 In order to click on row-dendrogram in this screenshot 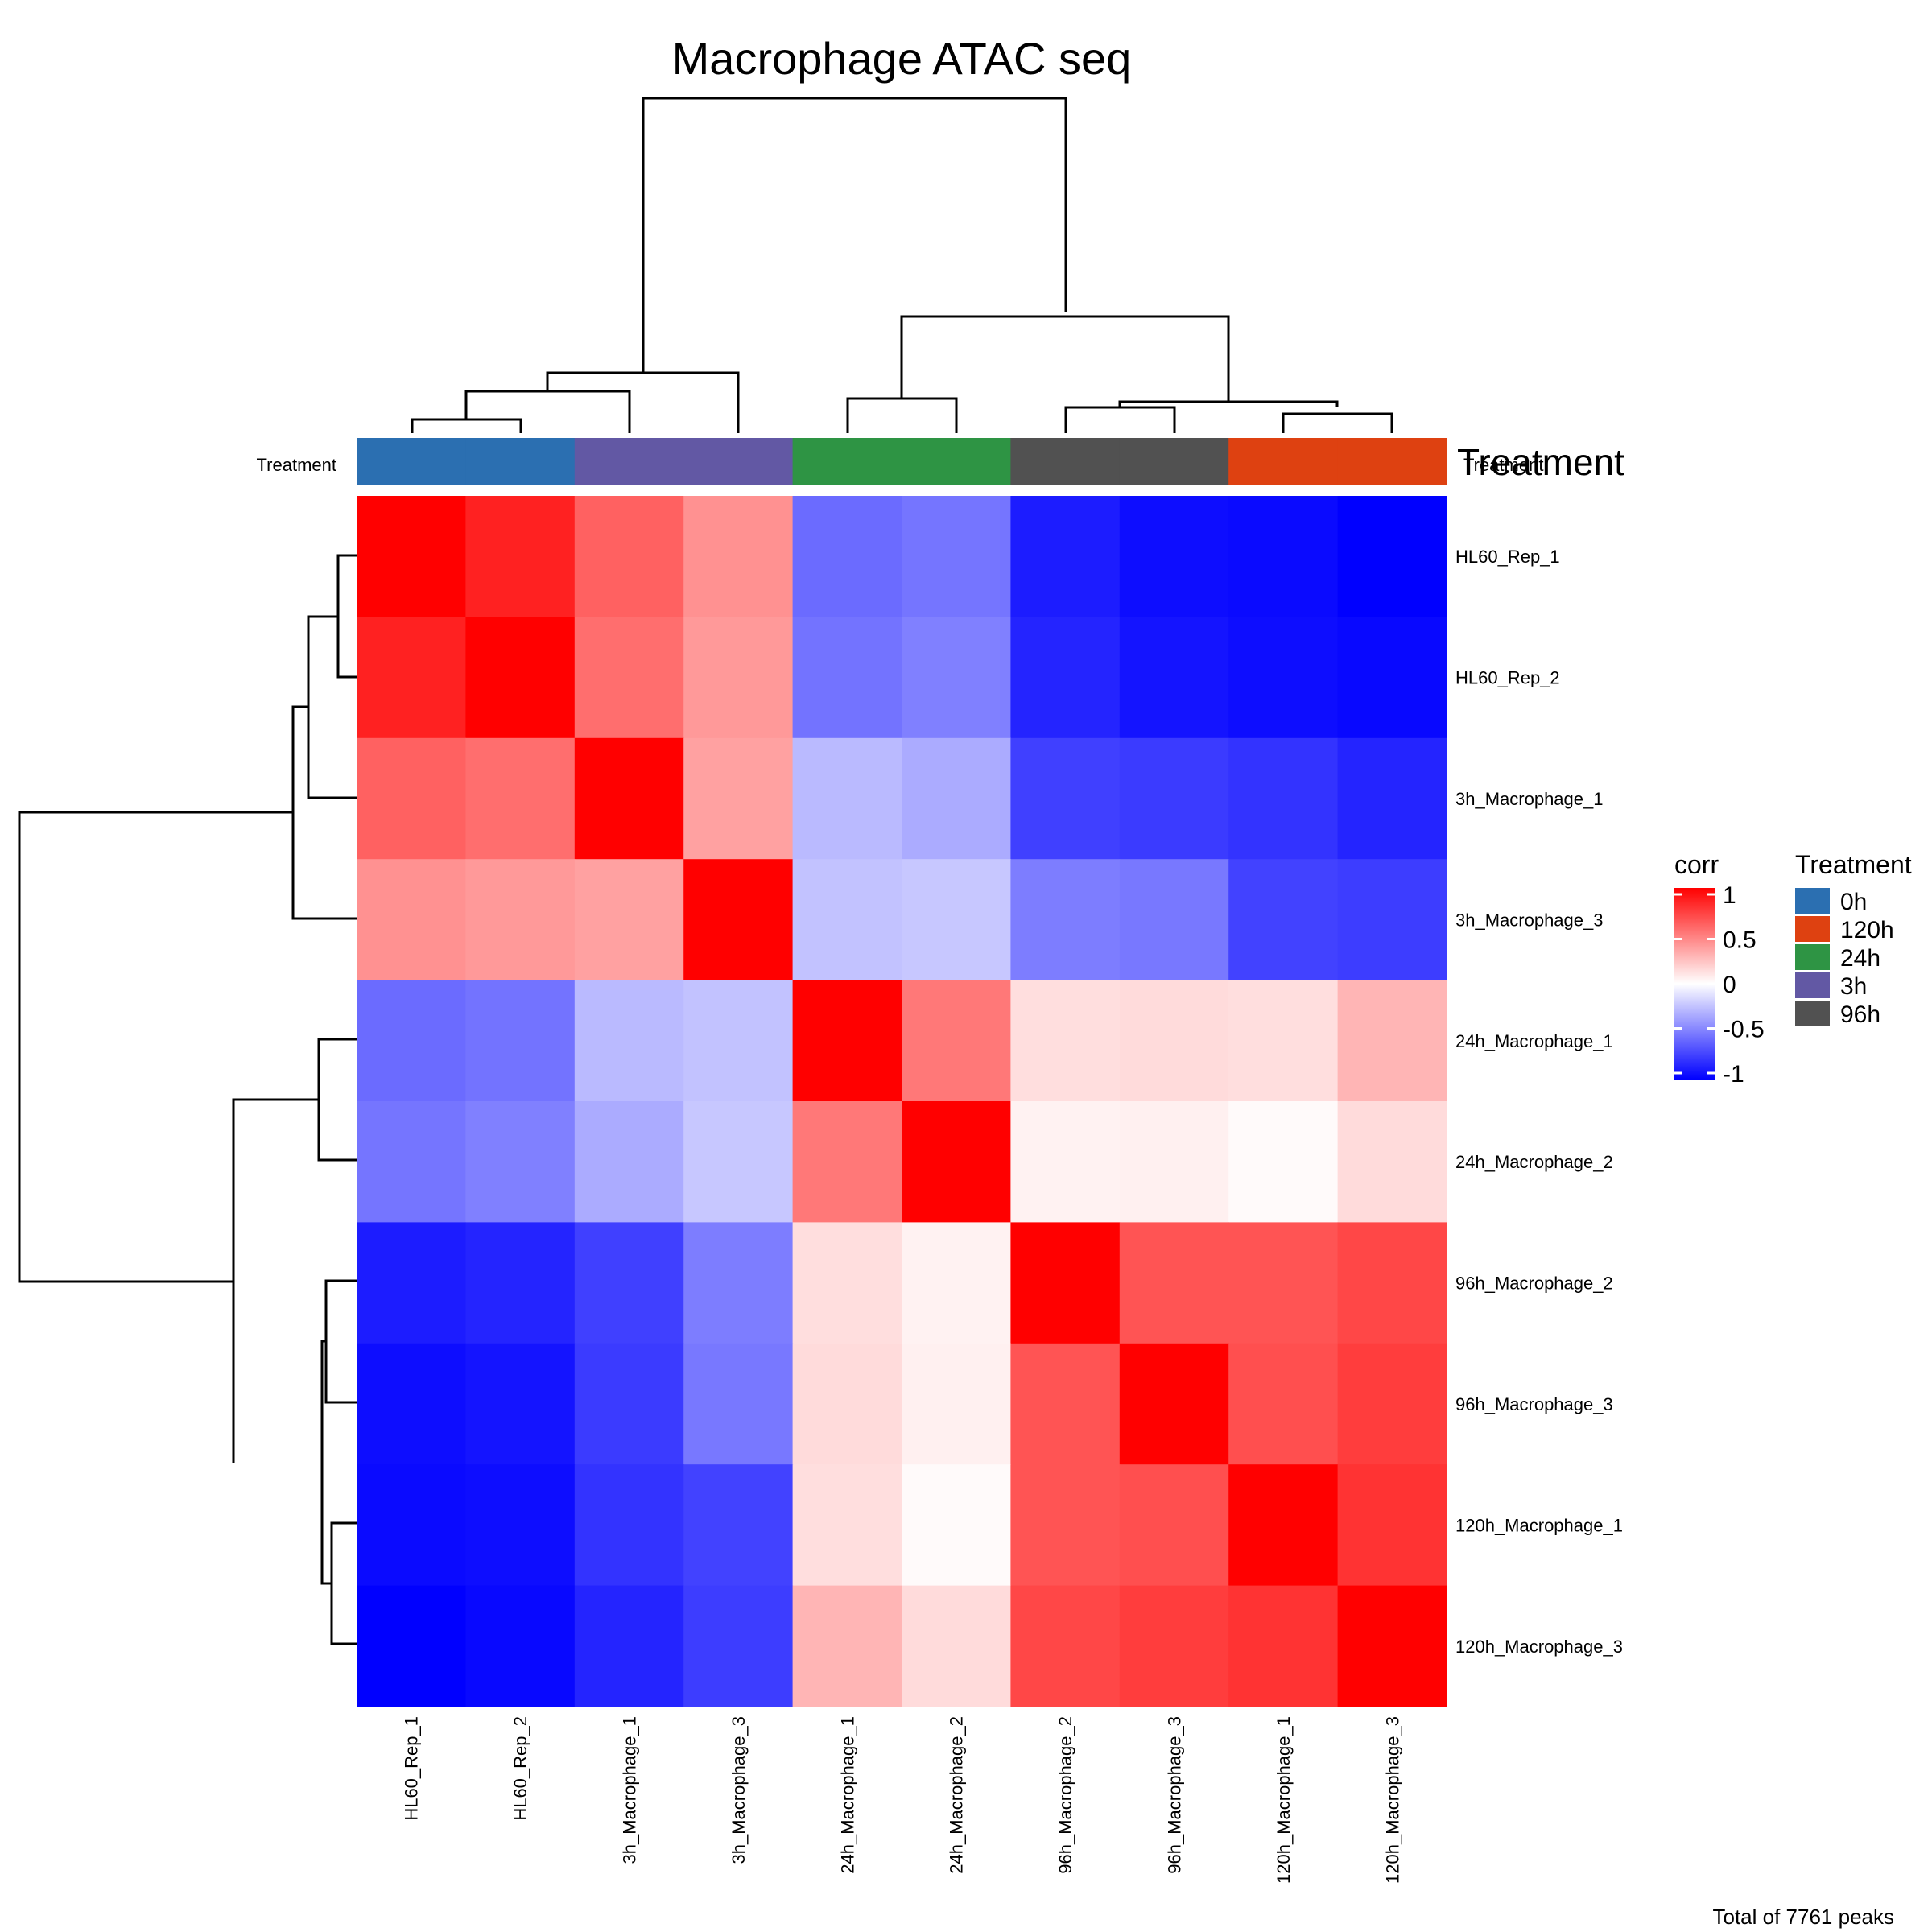, I will do `click(187, 1099)`.